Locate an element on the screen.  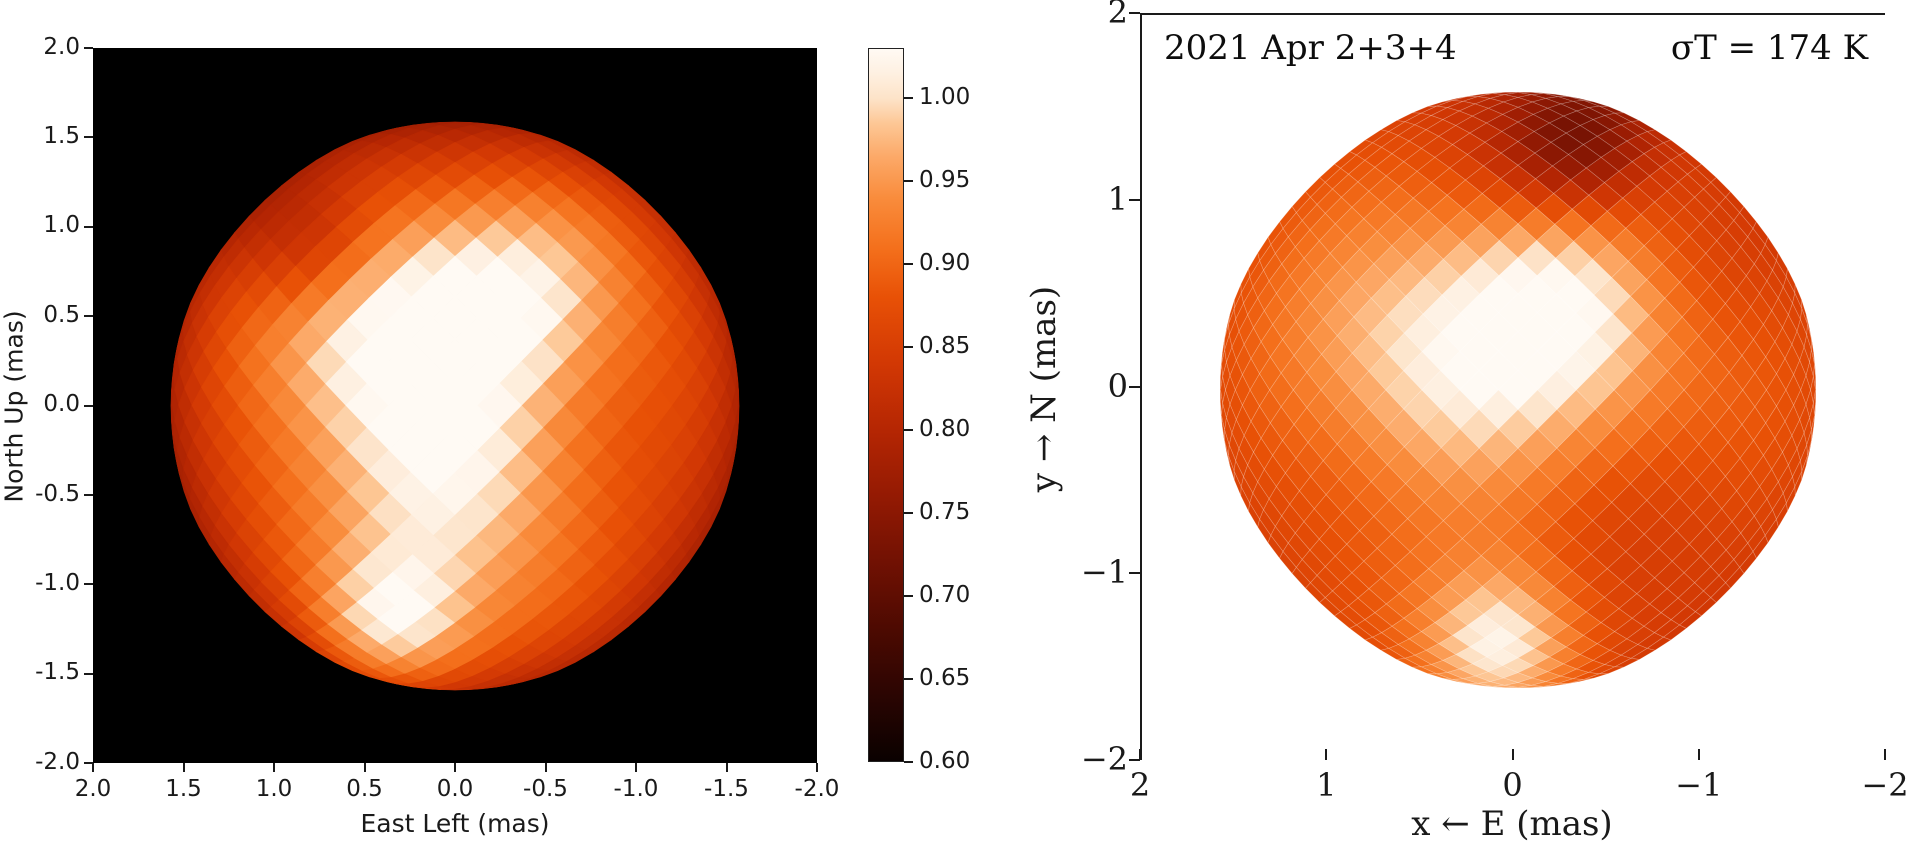
sigma-t-annotation: σT = 174 K is located at coordinates (1769, 48).